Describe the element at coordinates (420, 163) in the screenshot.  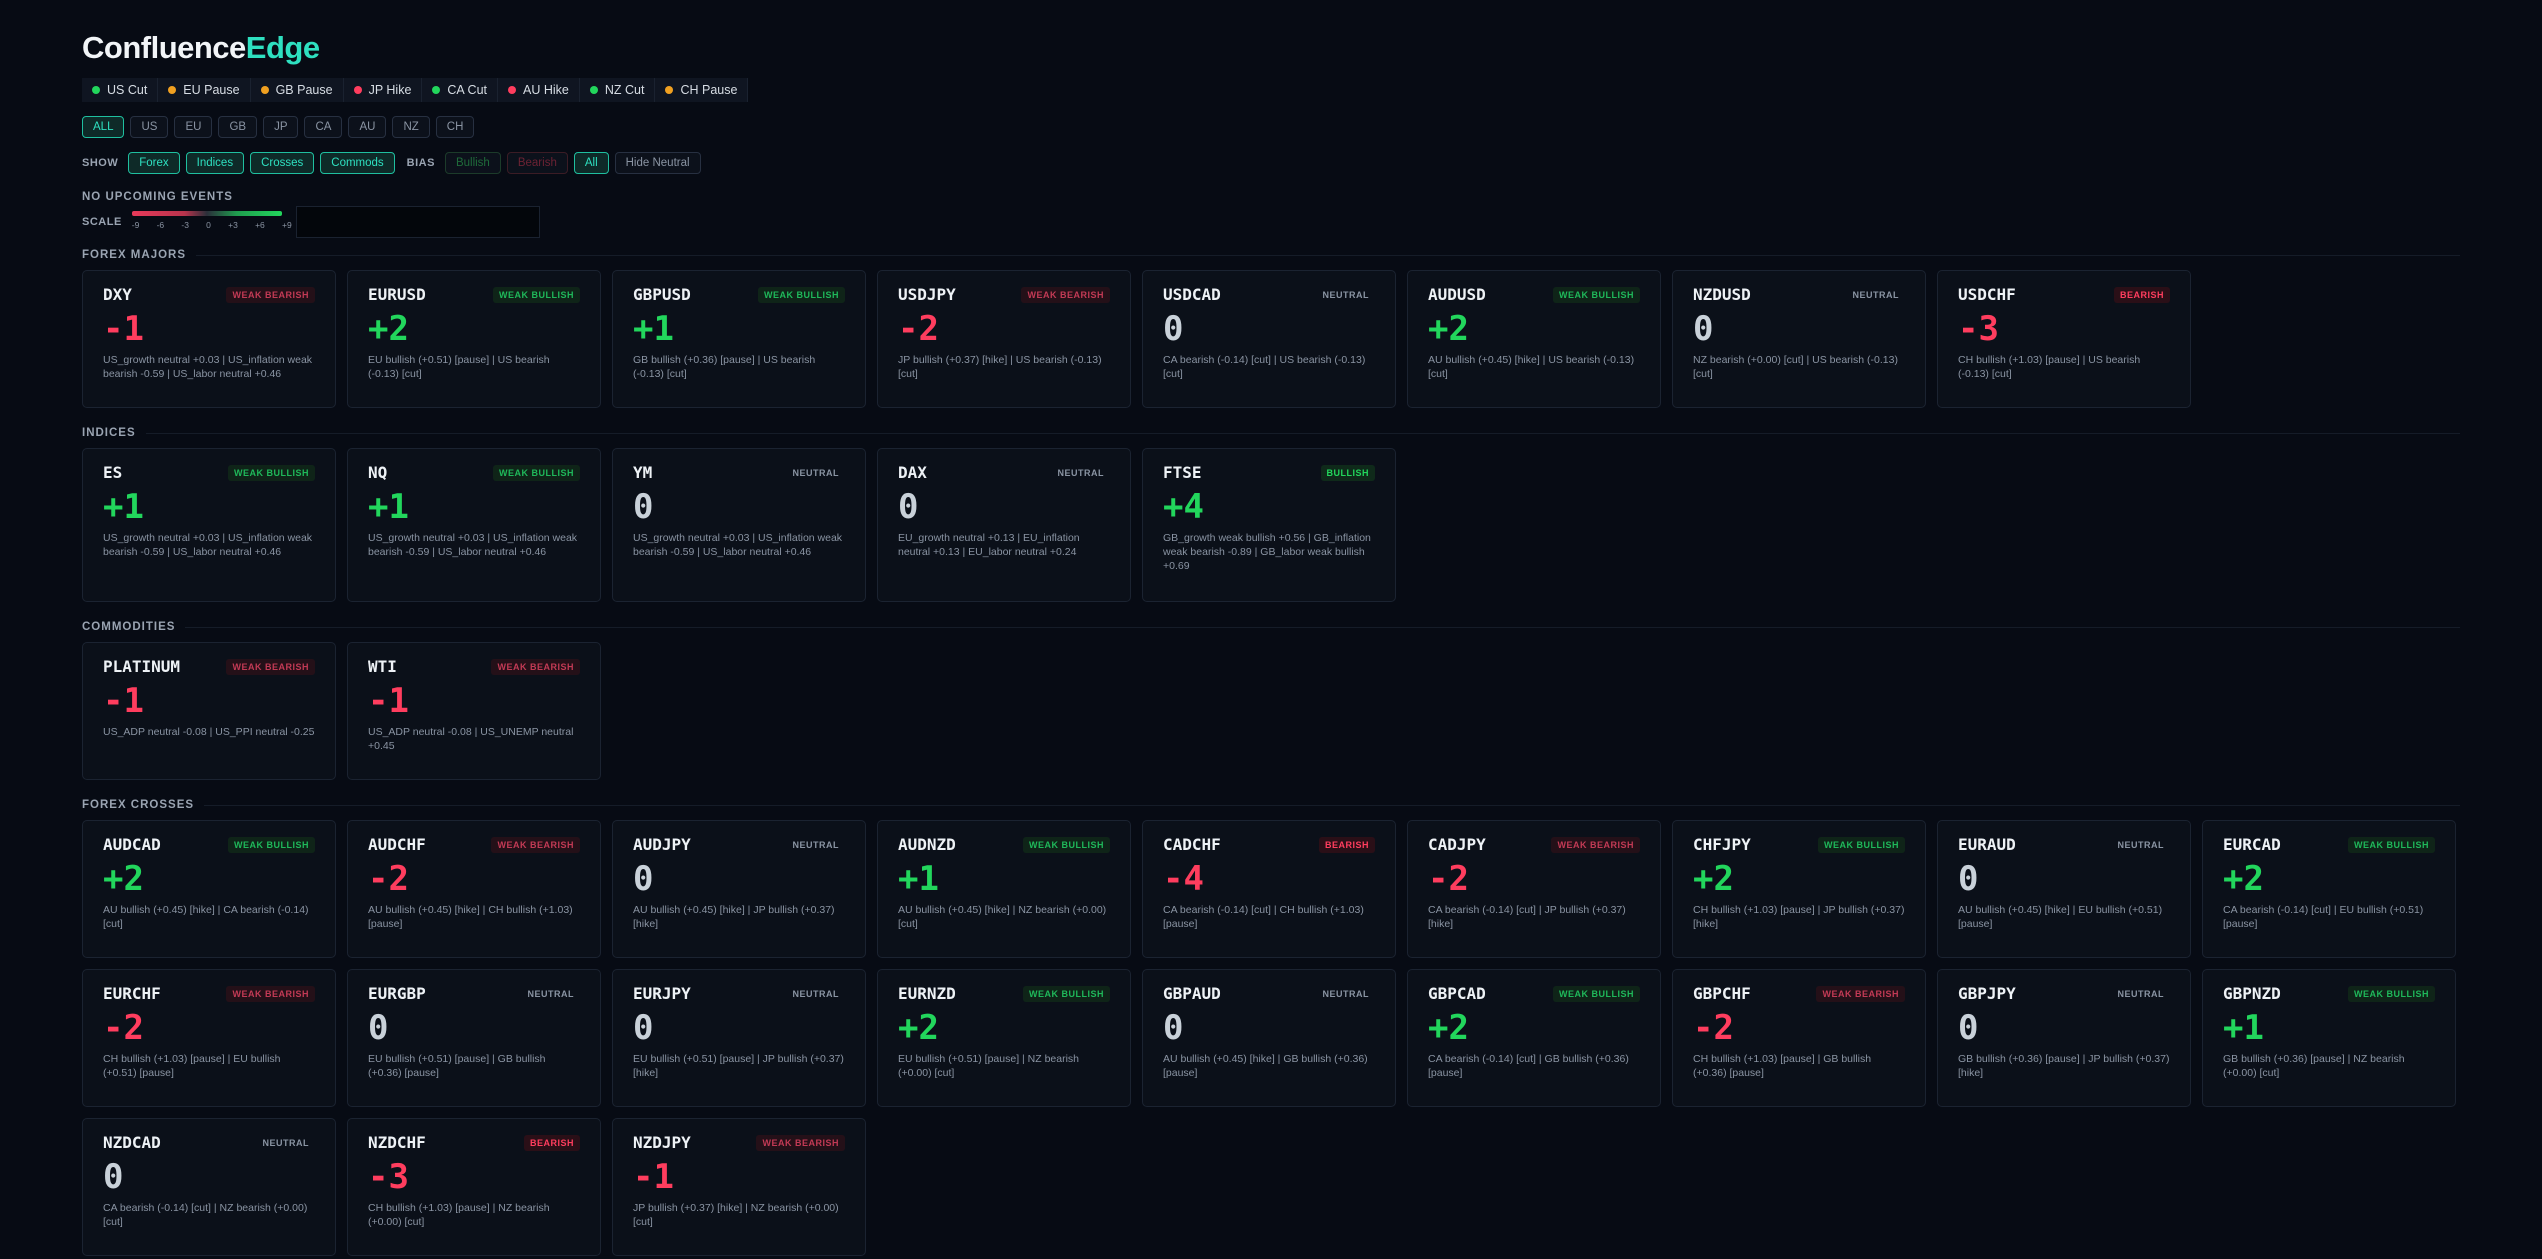
I see `bias-label: BIAS` at that location.